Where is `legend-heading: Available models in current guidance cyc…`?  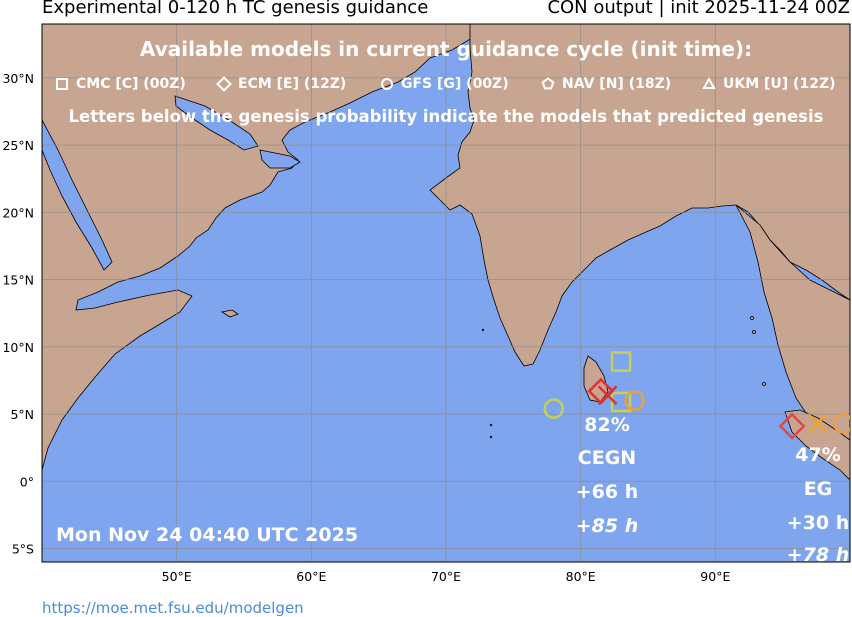 legend-heading: Available models in current guidance cyc… is located at coordinates (446, 49).